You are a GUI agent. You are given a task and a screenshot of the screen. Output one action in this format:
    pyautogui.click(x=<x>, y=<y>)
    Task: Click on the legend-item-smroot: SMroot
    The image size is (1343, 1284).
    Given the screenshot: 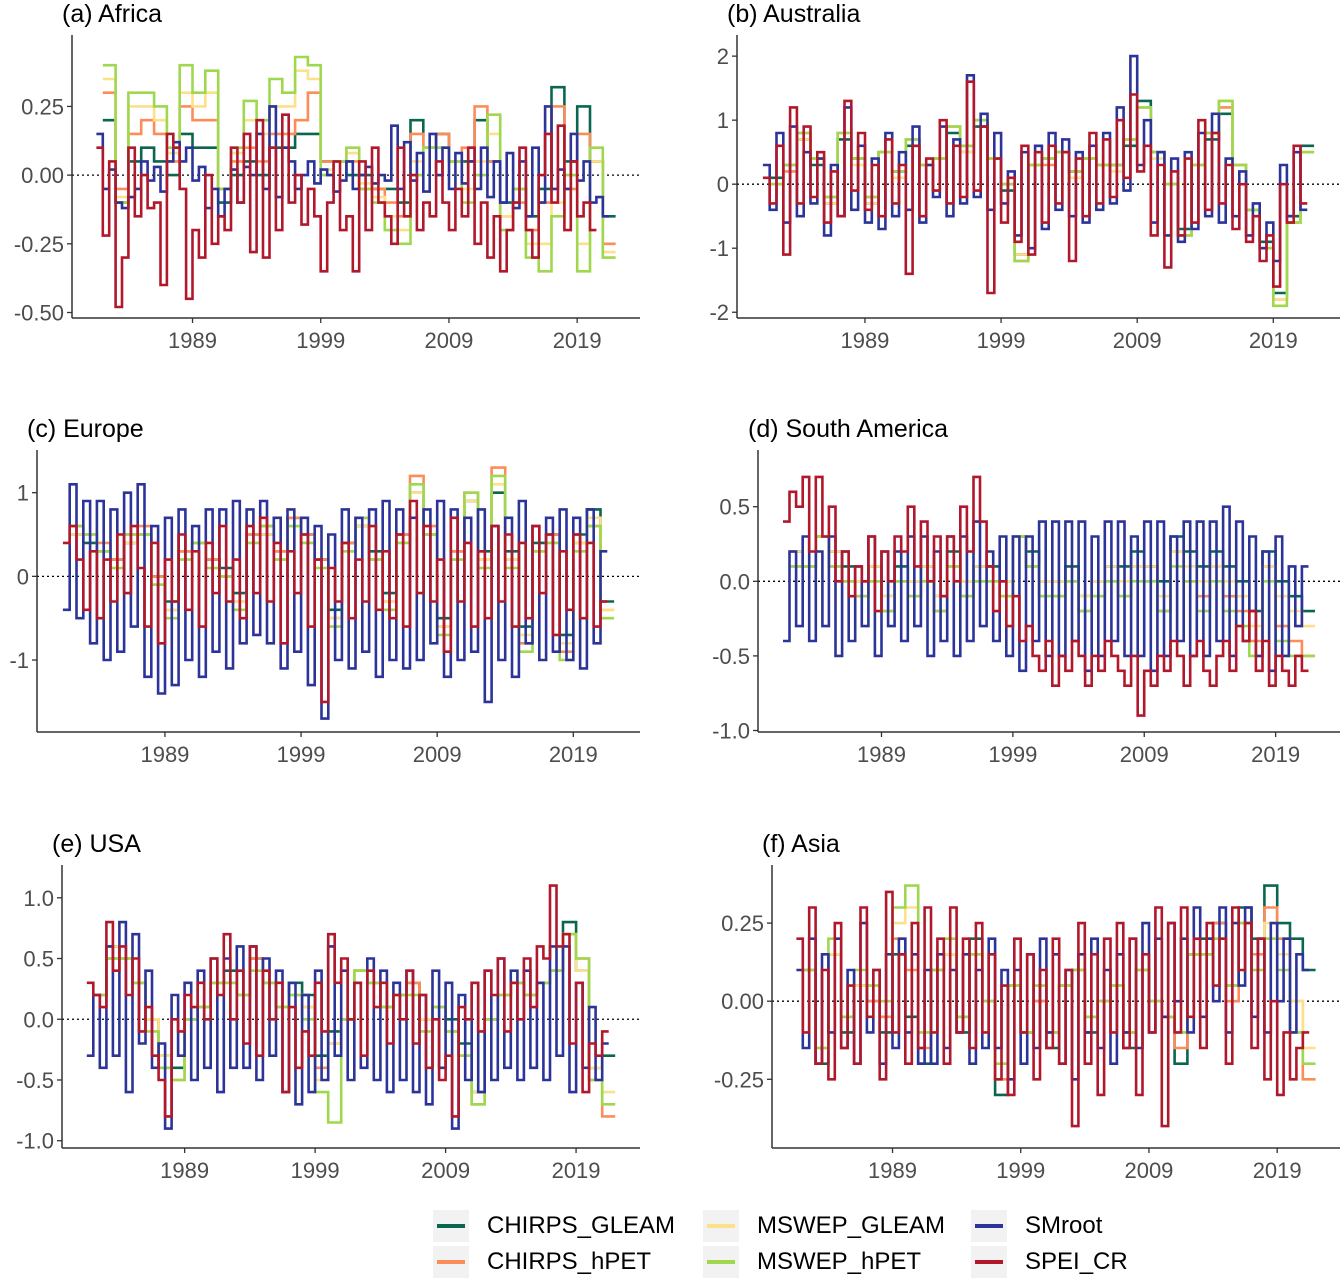 What is the action you would take?
    pyautogui.click(x=1066, y=1226)
    